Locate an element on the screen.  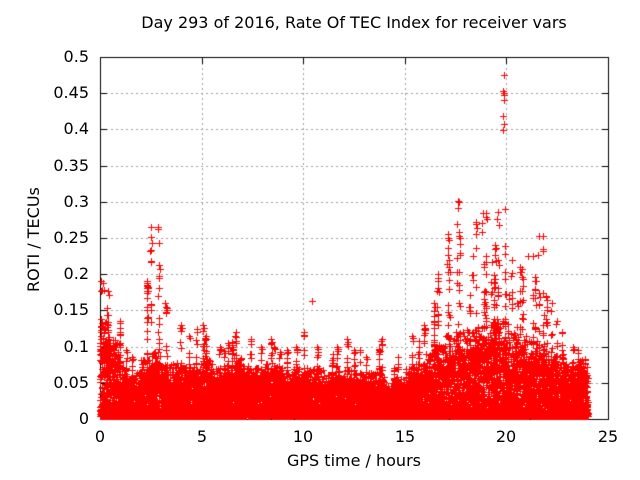
x-tick-label: 0 is located at coordinates (100, 436).